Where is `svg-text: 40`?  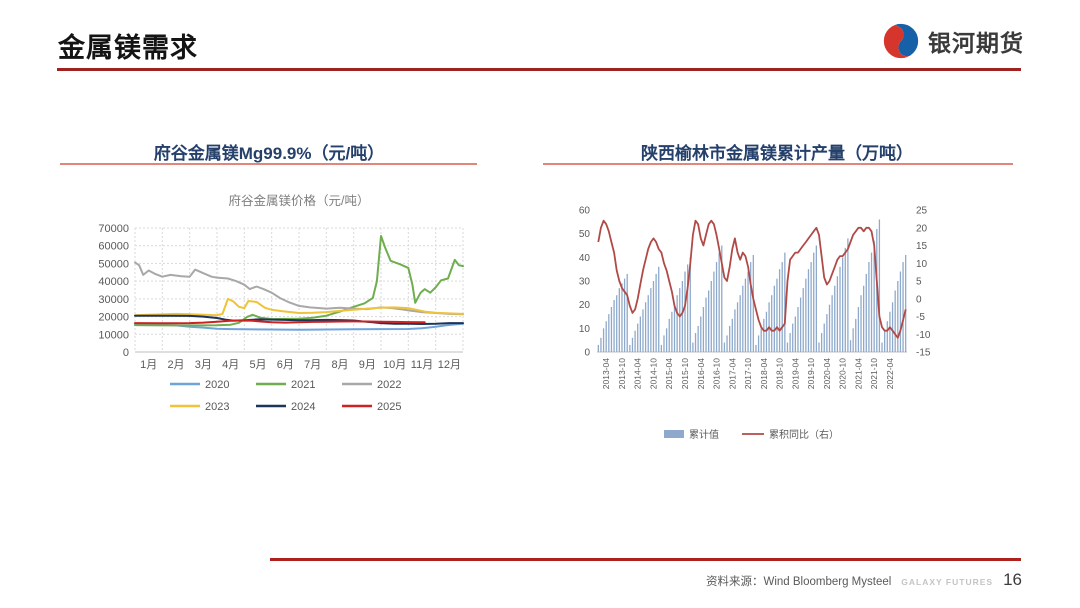
svg-text: 40 is located at coordinates (585, 258).